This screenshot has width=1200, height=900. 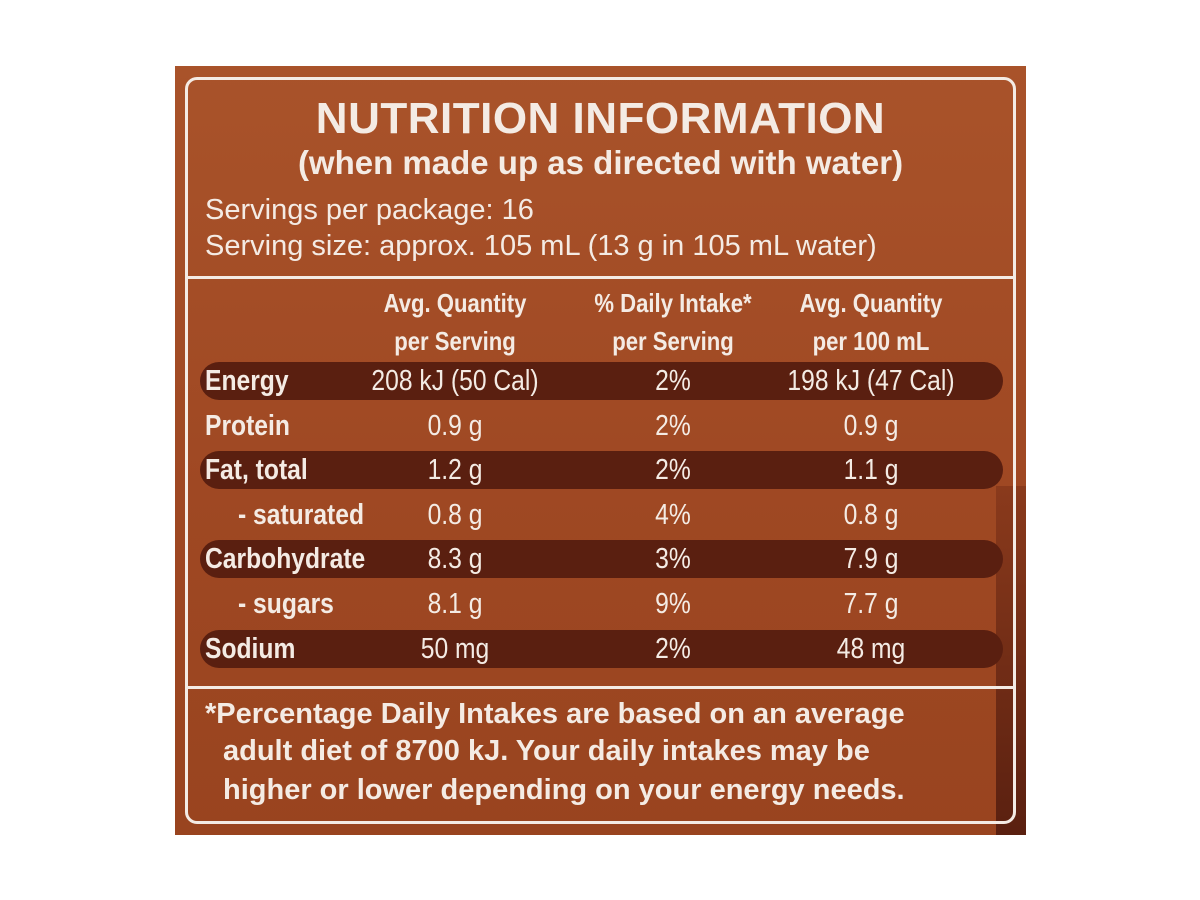 What do you see at coordinates (601, 559) in the screenshot?
I see `table-row-carbohydrate: Carbohydrate 8.3 g 3% 7.9 g` at bounding box center [601, 559].